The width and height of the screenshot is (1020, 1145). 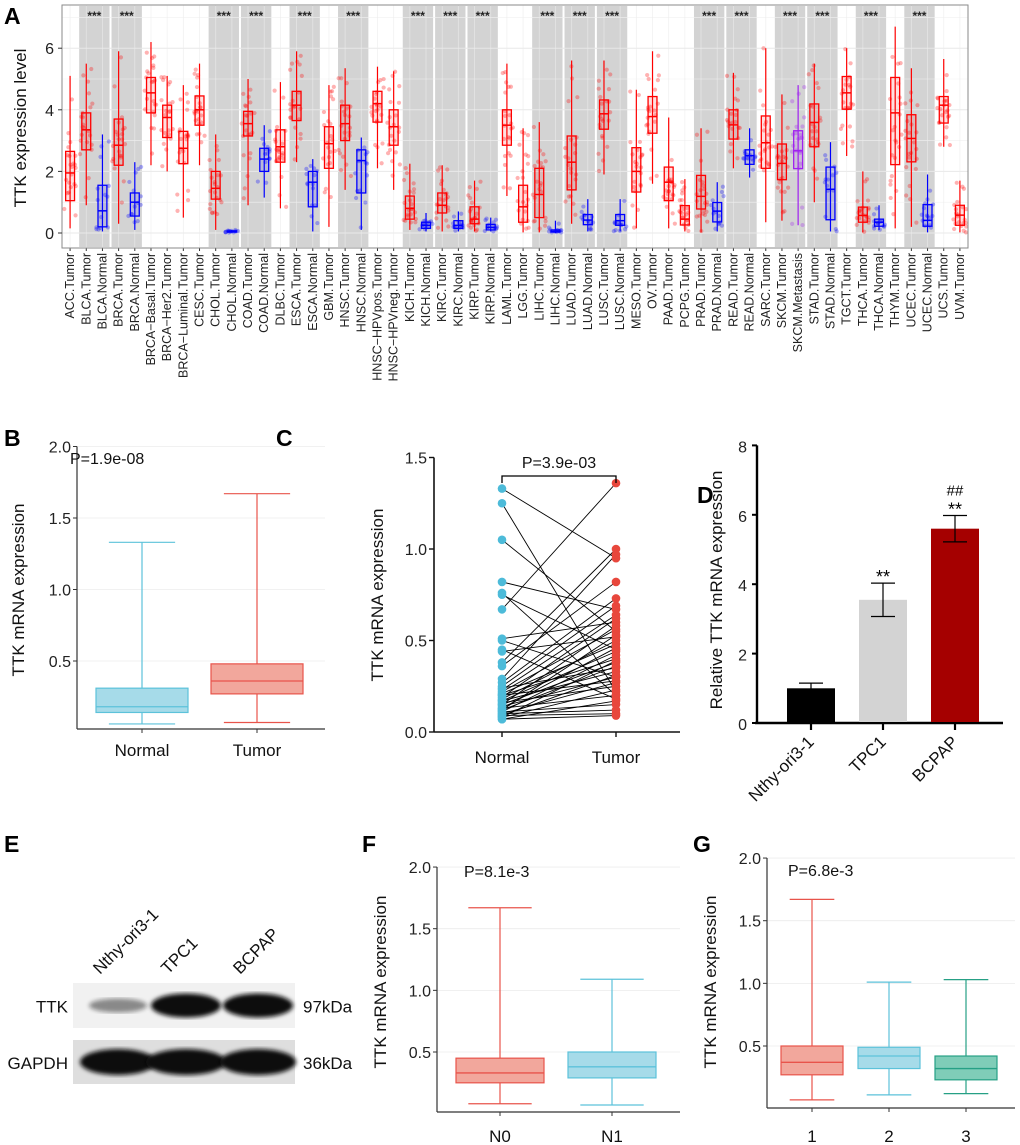 I want to click on box-brca-her2-tumor, so click(x=167, y=123).